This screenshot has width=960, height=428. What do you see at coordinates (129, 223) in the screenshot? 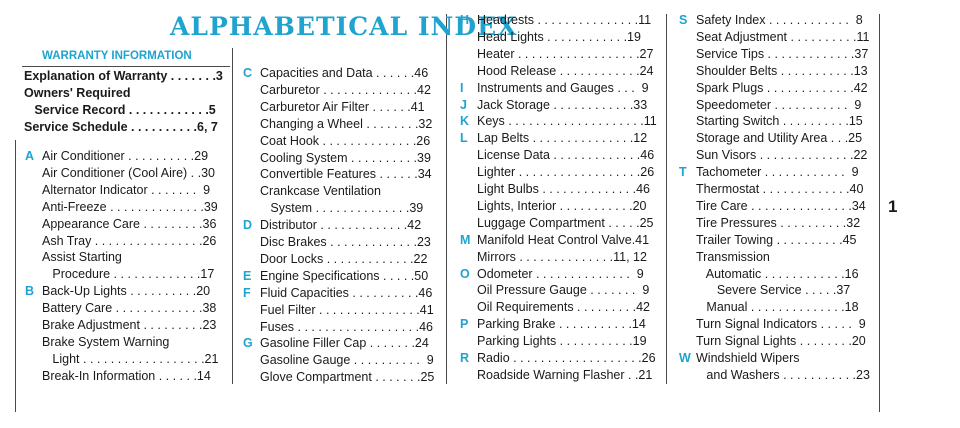
I see `index-entry: Appearance Care . . . . . . . . .36` at bounding box center [129, 223].